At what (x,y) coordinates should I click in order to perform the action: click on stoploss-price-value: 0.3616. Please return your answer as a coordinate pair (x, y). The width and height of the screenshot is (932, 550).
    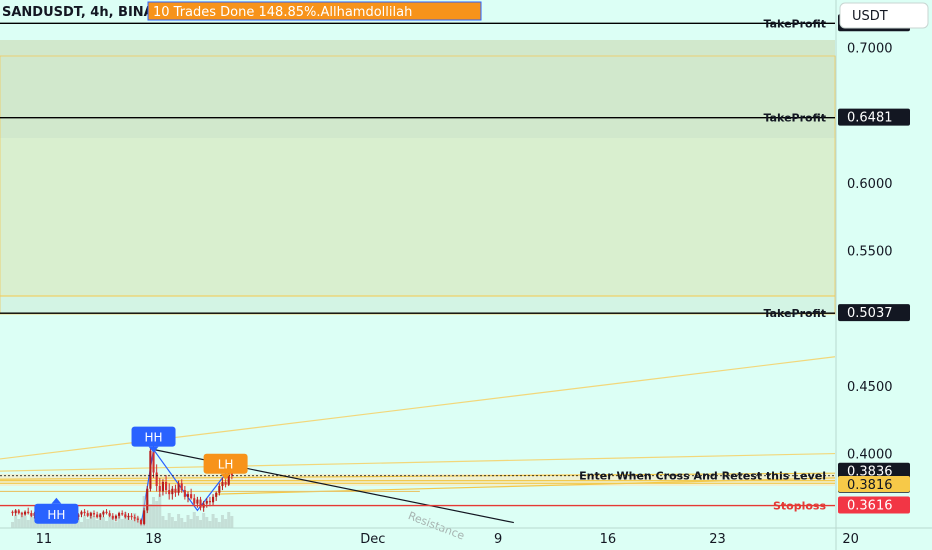
    Looking at the image, I should click on (870, 506).